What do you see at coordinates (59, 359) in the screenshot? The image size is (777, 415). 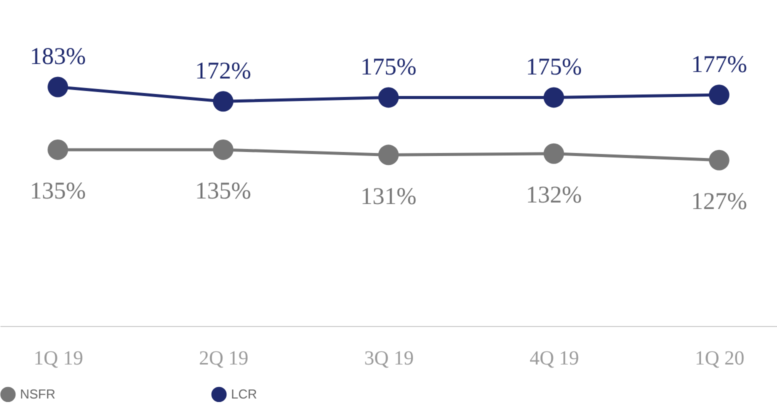 I see `x-tick-label: 1Q 19` at bounding box center [59, 359].